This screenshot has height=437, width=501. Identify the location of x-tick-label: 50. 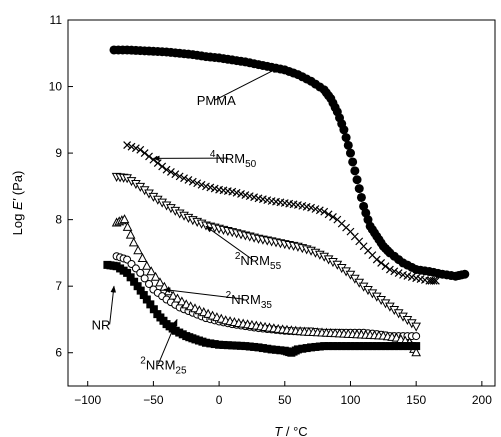
(285, 400).